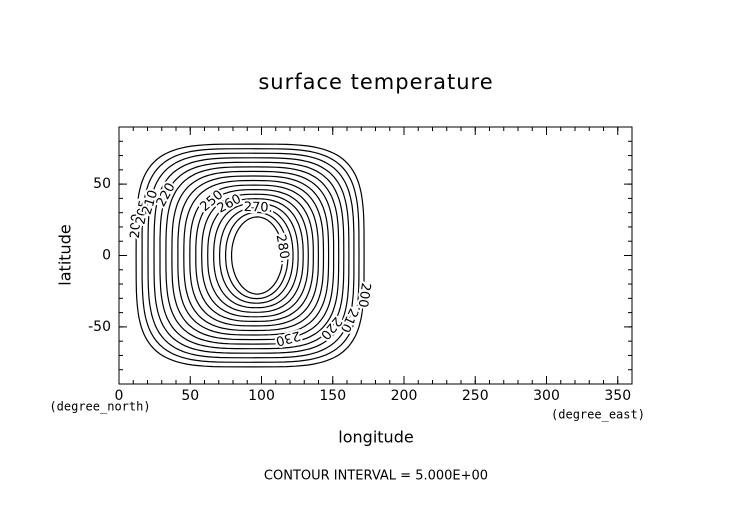 Image resolution: width=752 pixels, height=532 pixels. I want to click on y-unit: (degree_north), so click(99, 407).